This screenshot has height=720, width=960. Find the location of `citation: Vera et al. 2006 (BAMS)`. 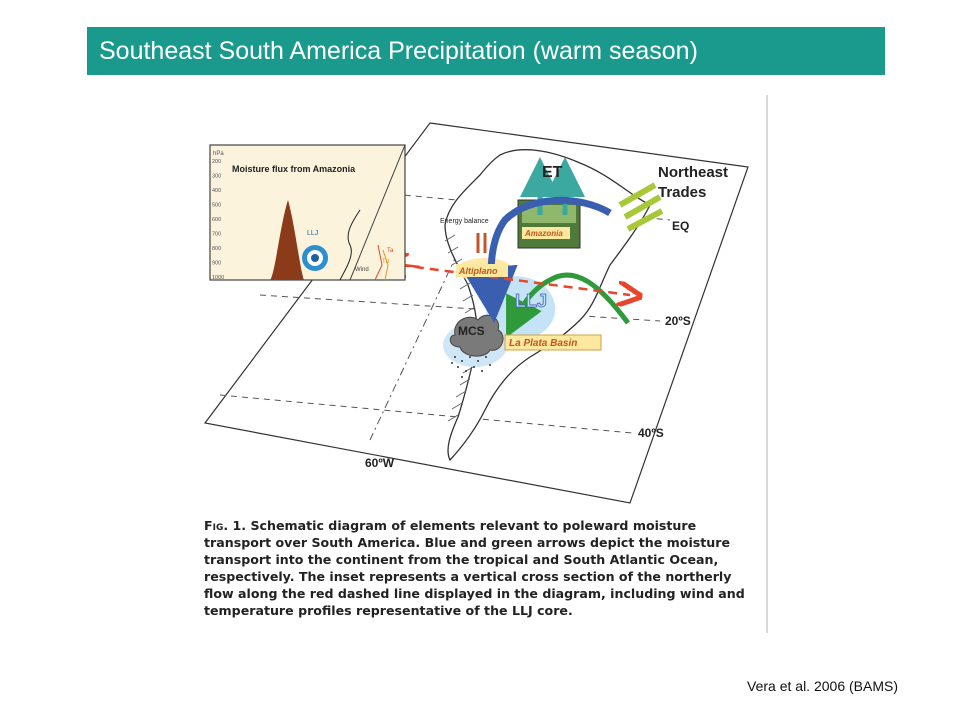

citation: Vera et al. 2006 (BAMS) is located at coordinates (822, 686).